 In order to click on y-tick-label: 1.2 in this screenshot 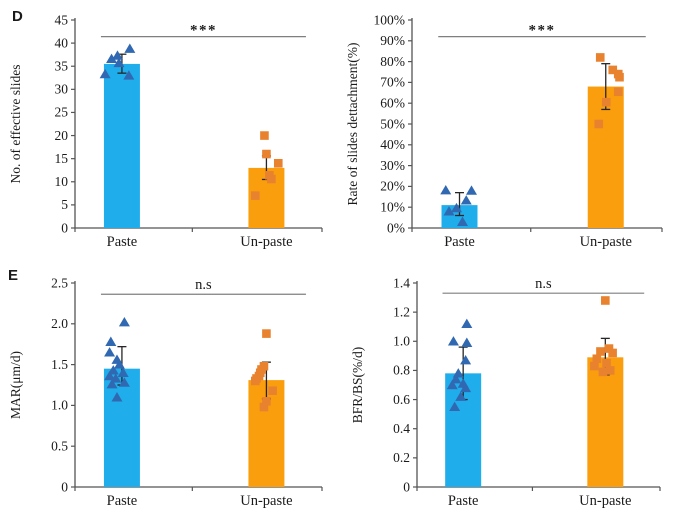, I will do `click(401, 311)`.